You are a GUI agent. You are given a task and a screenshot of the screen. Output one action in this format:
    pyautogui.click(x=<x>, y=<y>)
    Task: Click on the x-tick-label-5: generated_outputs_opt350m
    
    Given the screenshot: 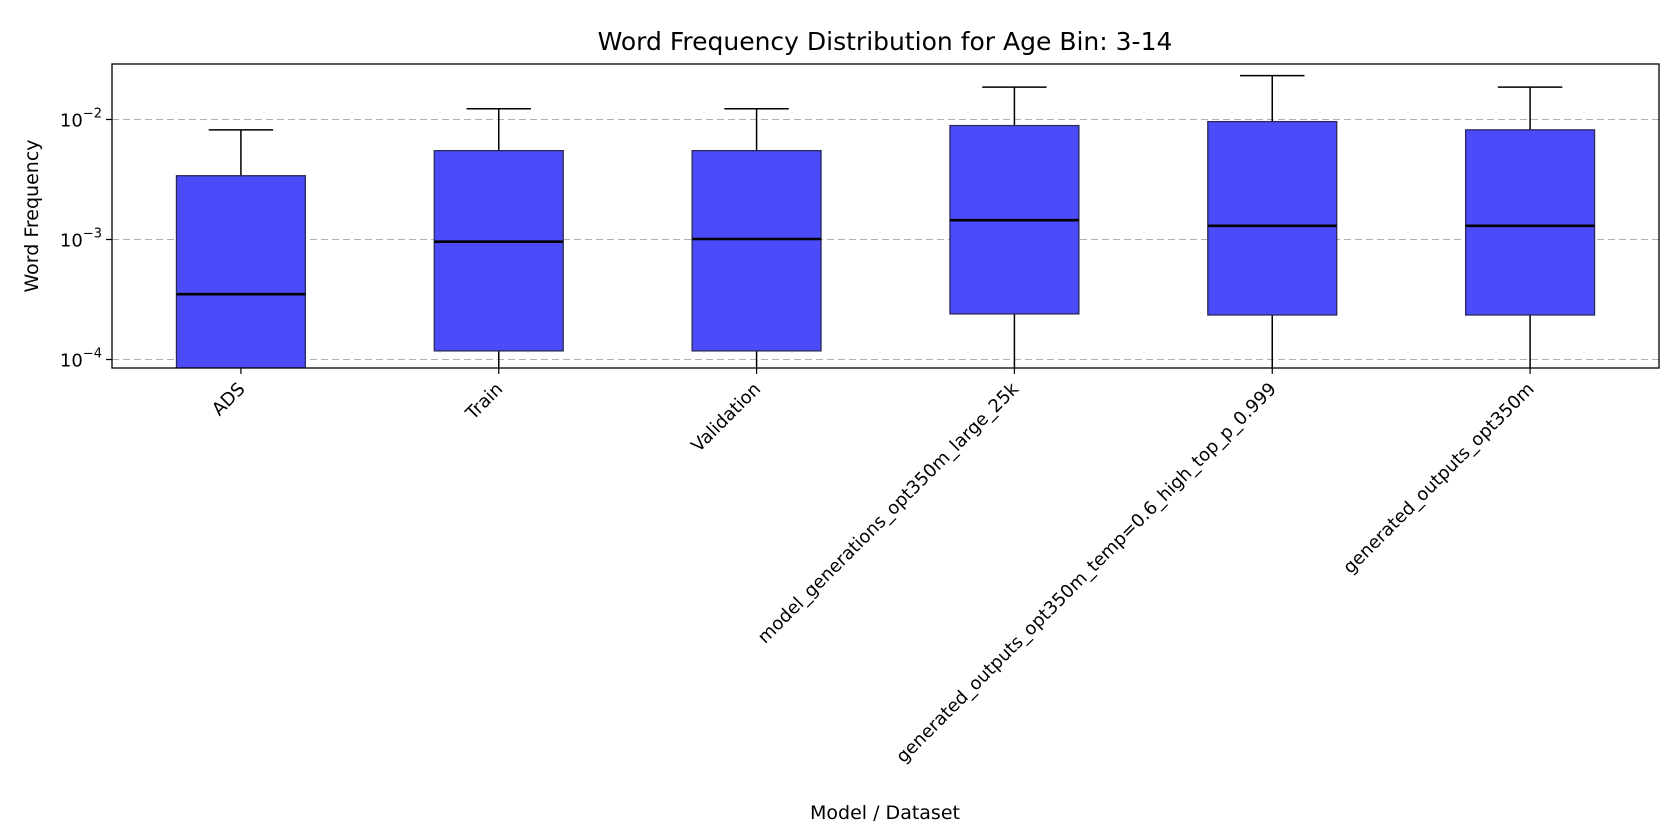 What is the action you would take?
    pyautogui.click(x=1438, y=478)
    